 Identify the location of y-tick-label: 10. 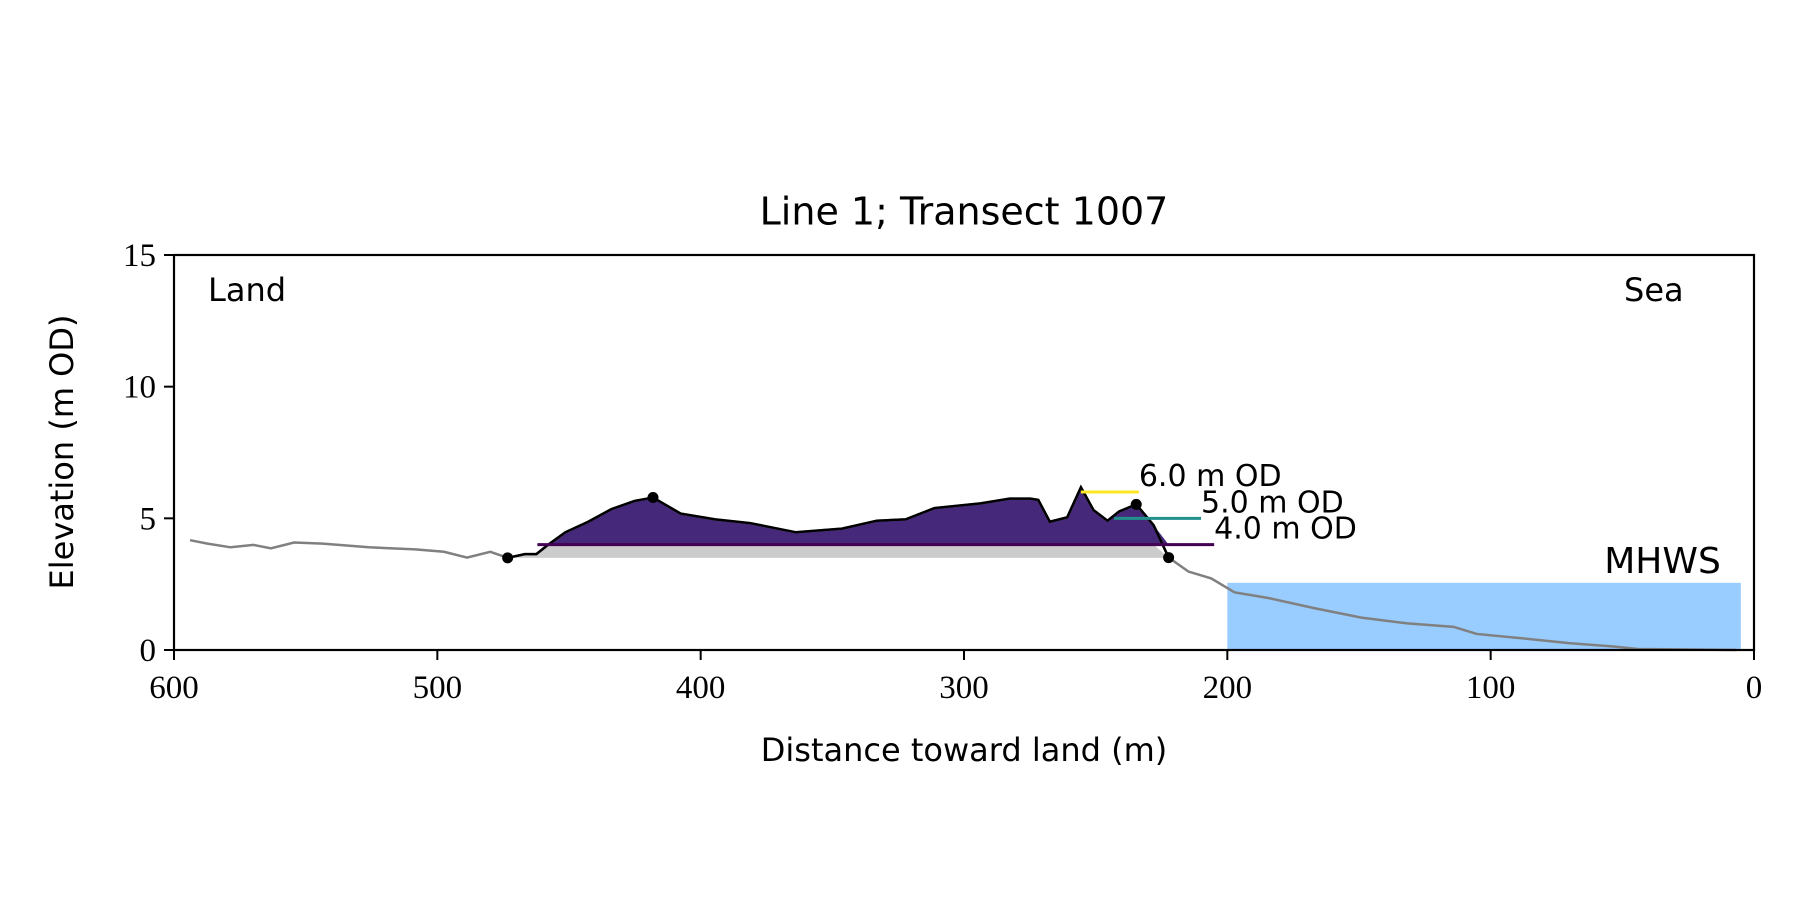
(139, 388).